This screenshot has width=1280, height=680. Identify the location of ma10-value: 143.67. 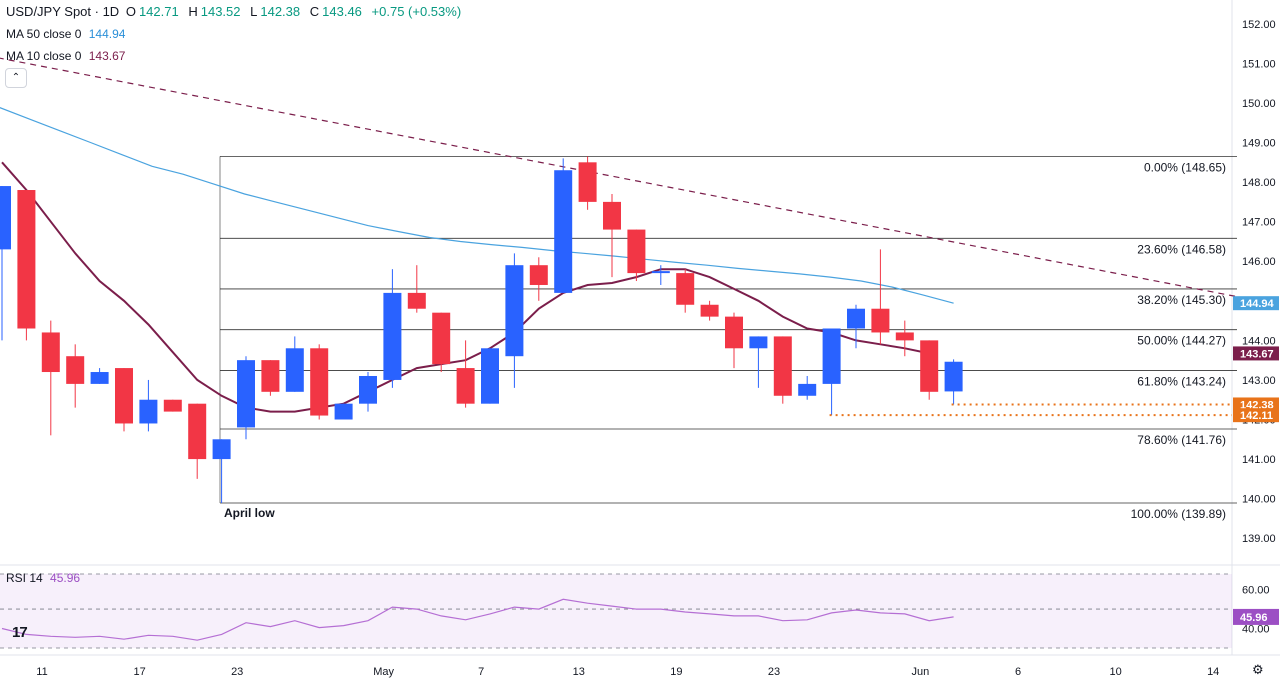
(107, 56).